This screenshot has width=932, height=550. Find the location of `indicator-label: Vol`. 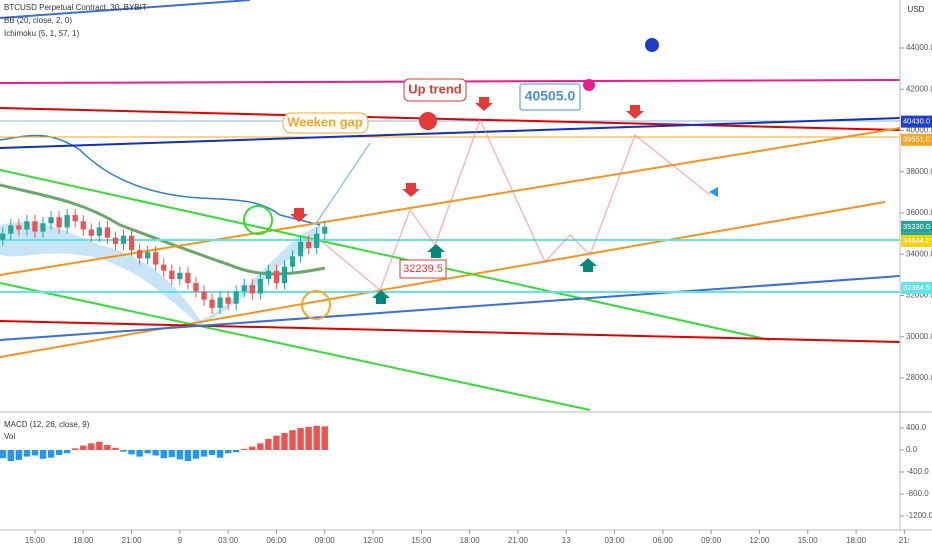

indicator-label: Vol is located at coordinates (9, 436).